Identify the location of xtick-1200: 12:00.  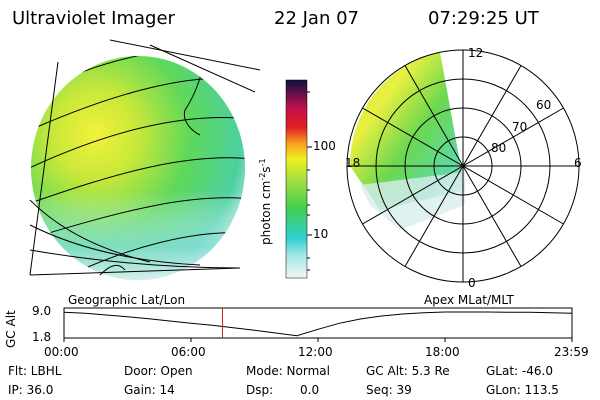
(315, 352).